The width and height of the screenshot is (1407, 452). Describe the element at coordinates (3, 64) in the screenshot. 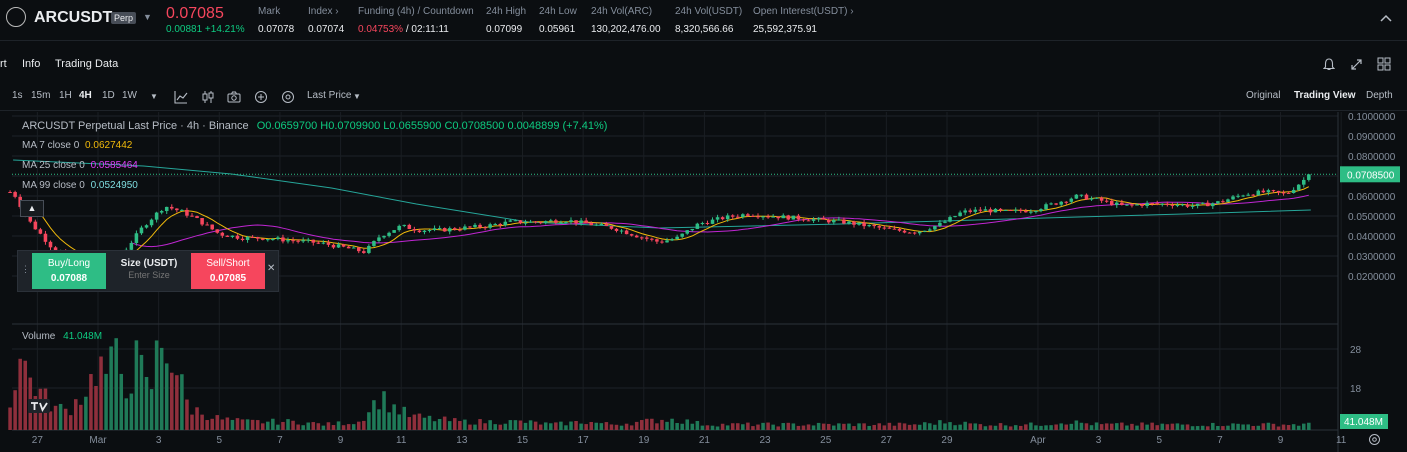

I see `tab-chart: rt` at that location.